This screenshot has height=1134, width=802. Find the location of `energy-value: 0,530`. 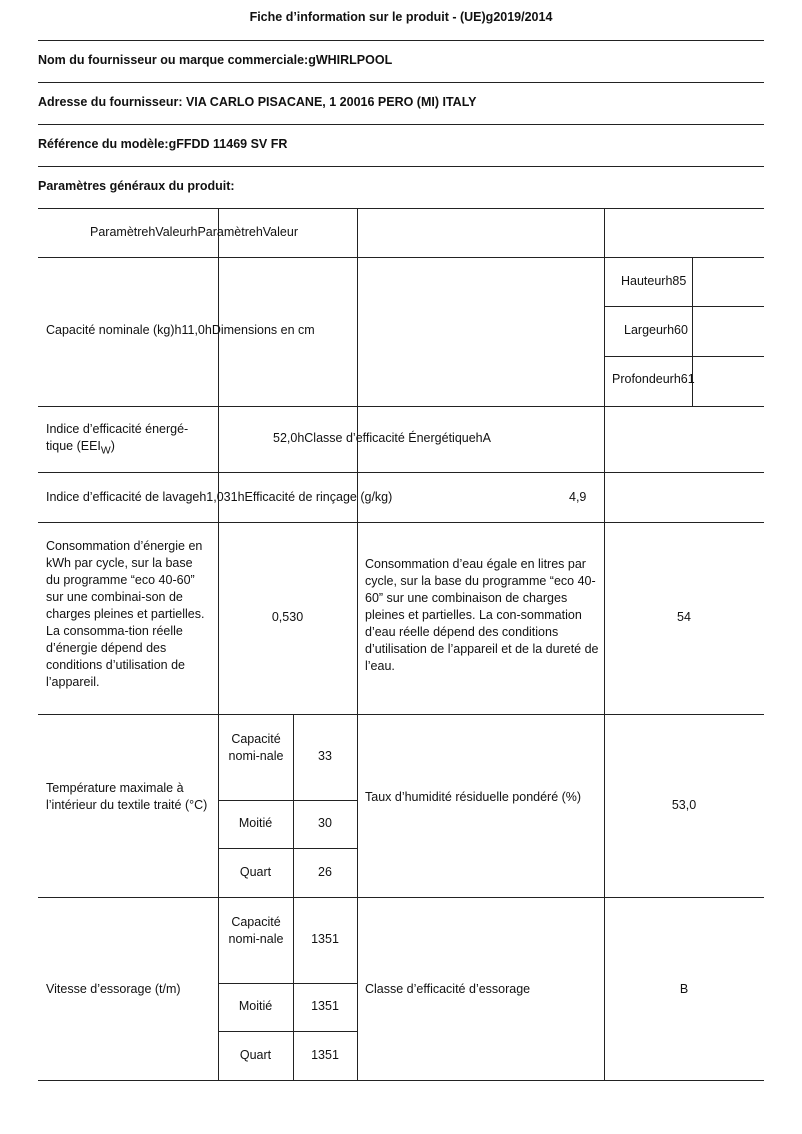

energy-value: 0,530 is located at coordinates (287, 617).